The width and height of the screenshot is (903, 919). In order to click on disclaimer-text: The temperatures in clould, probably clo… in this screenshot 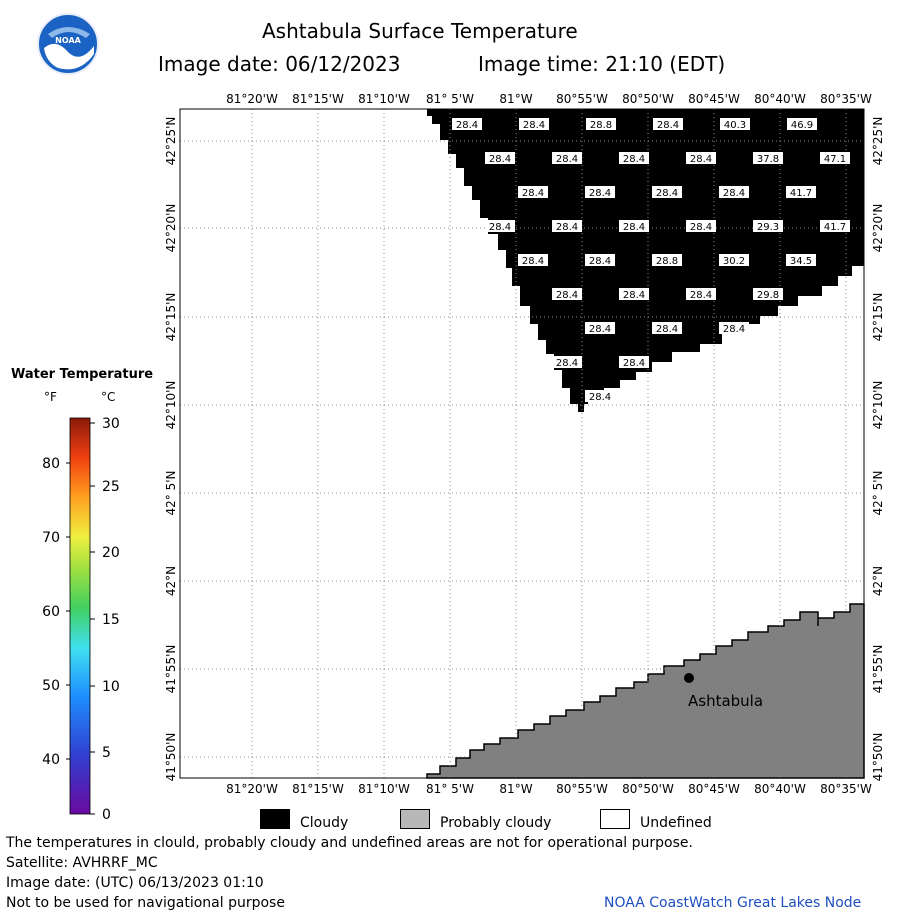, I will do `click(349, 843)`.